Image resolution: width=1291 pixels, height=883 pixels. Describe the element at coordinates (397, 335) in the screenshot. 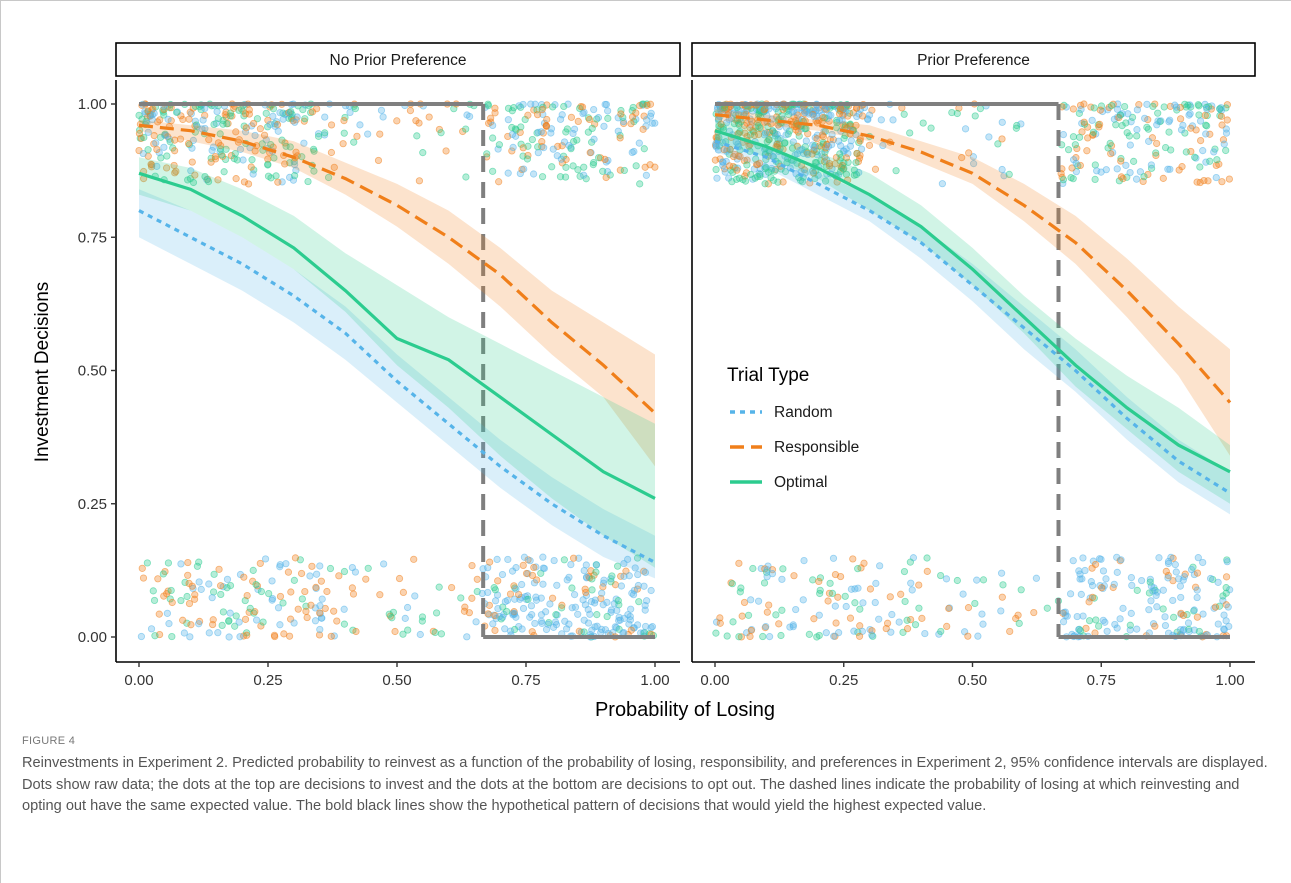

I see `series-line-optimal` at that location.